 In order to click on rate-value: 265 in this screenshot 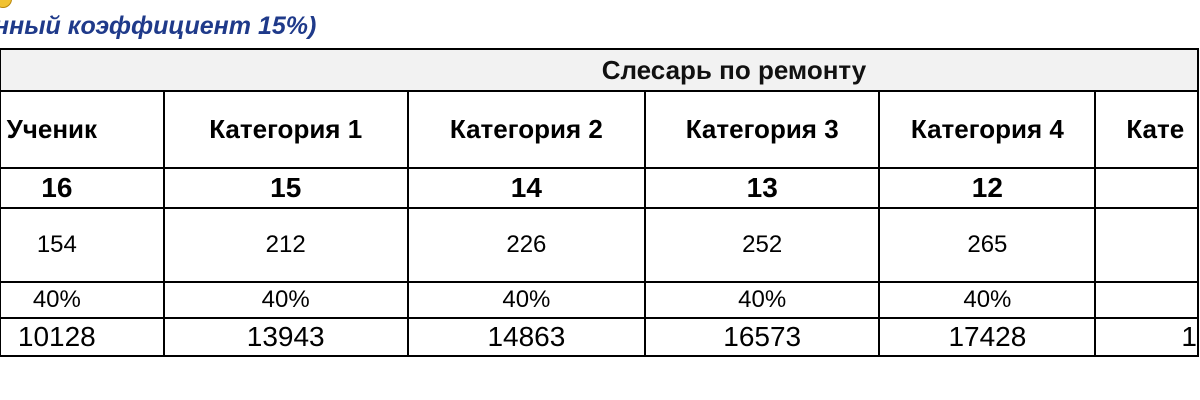, I will do `click(987, 244)`.